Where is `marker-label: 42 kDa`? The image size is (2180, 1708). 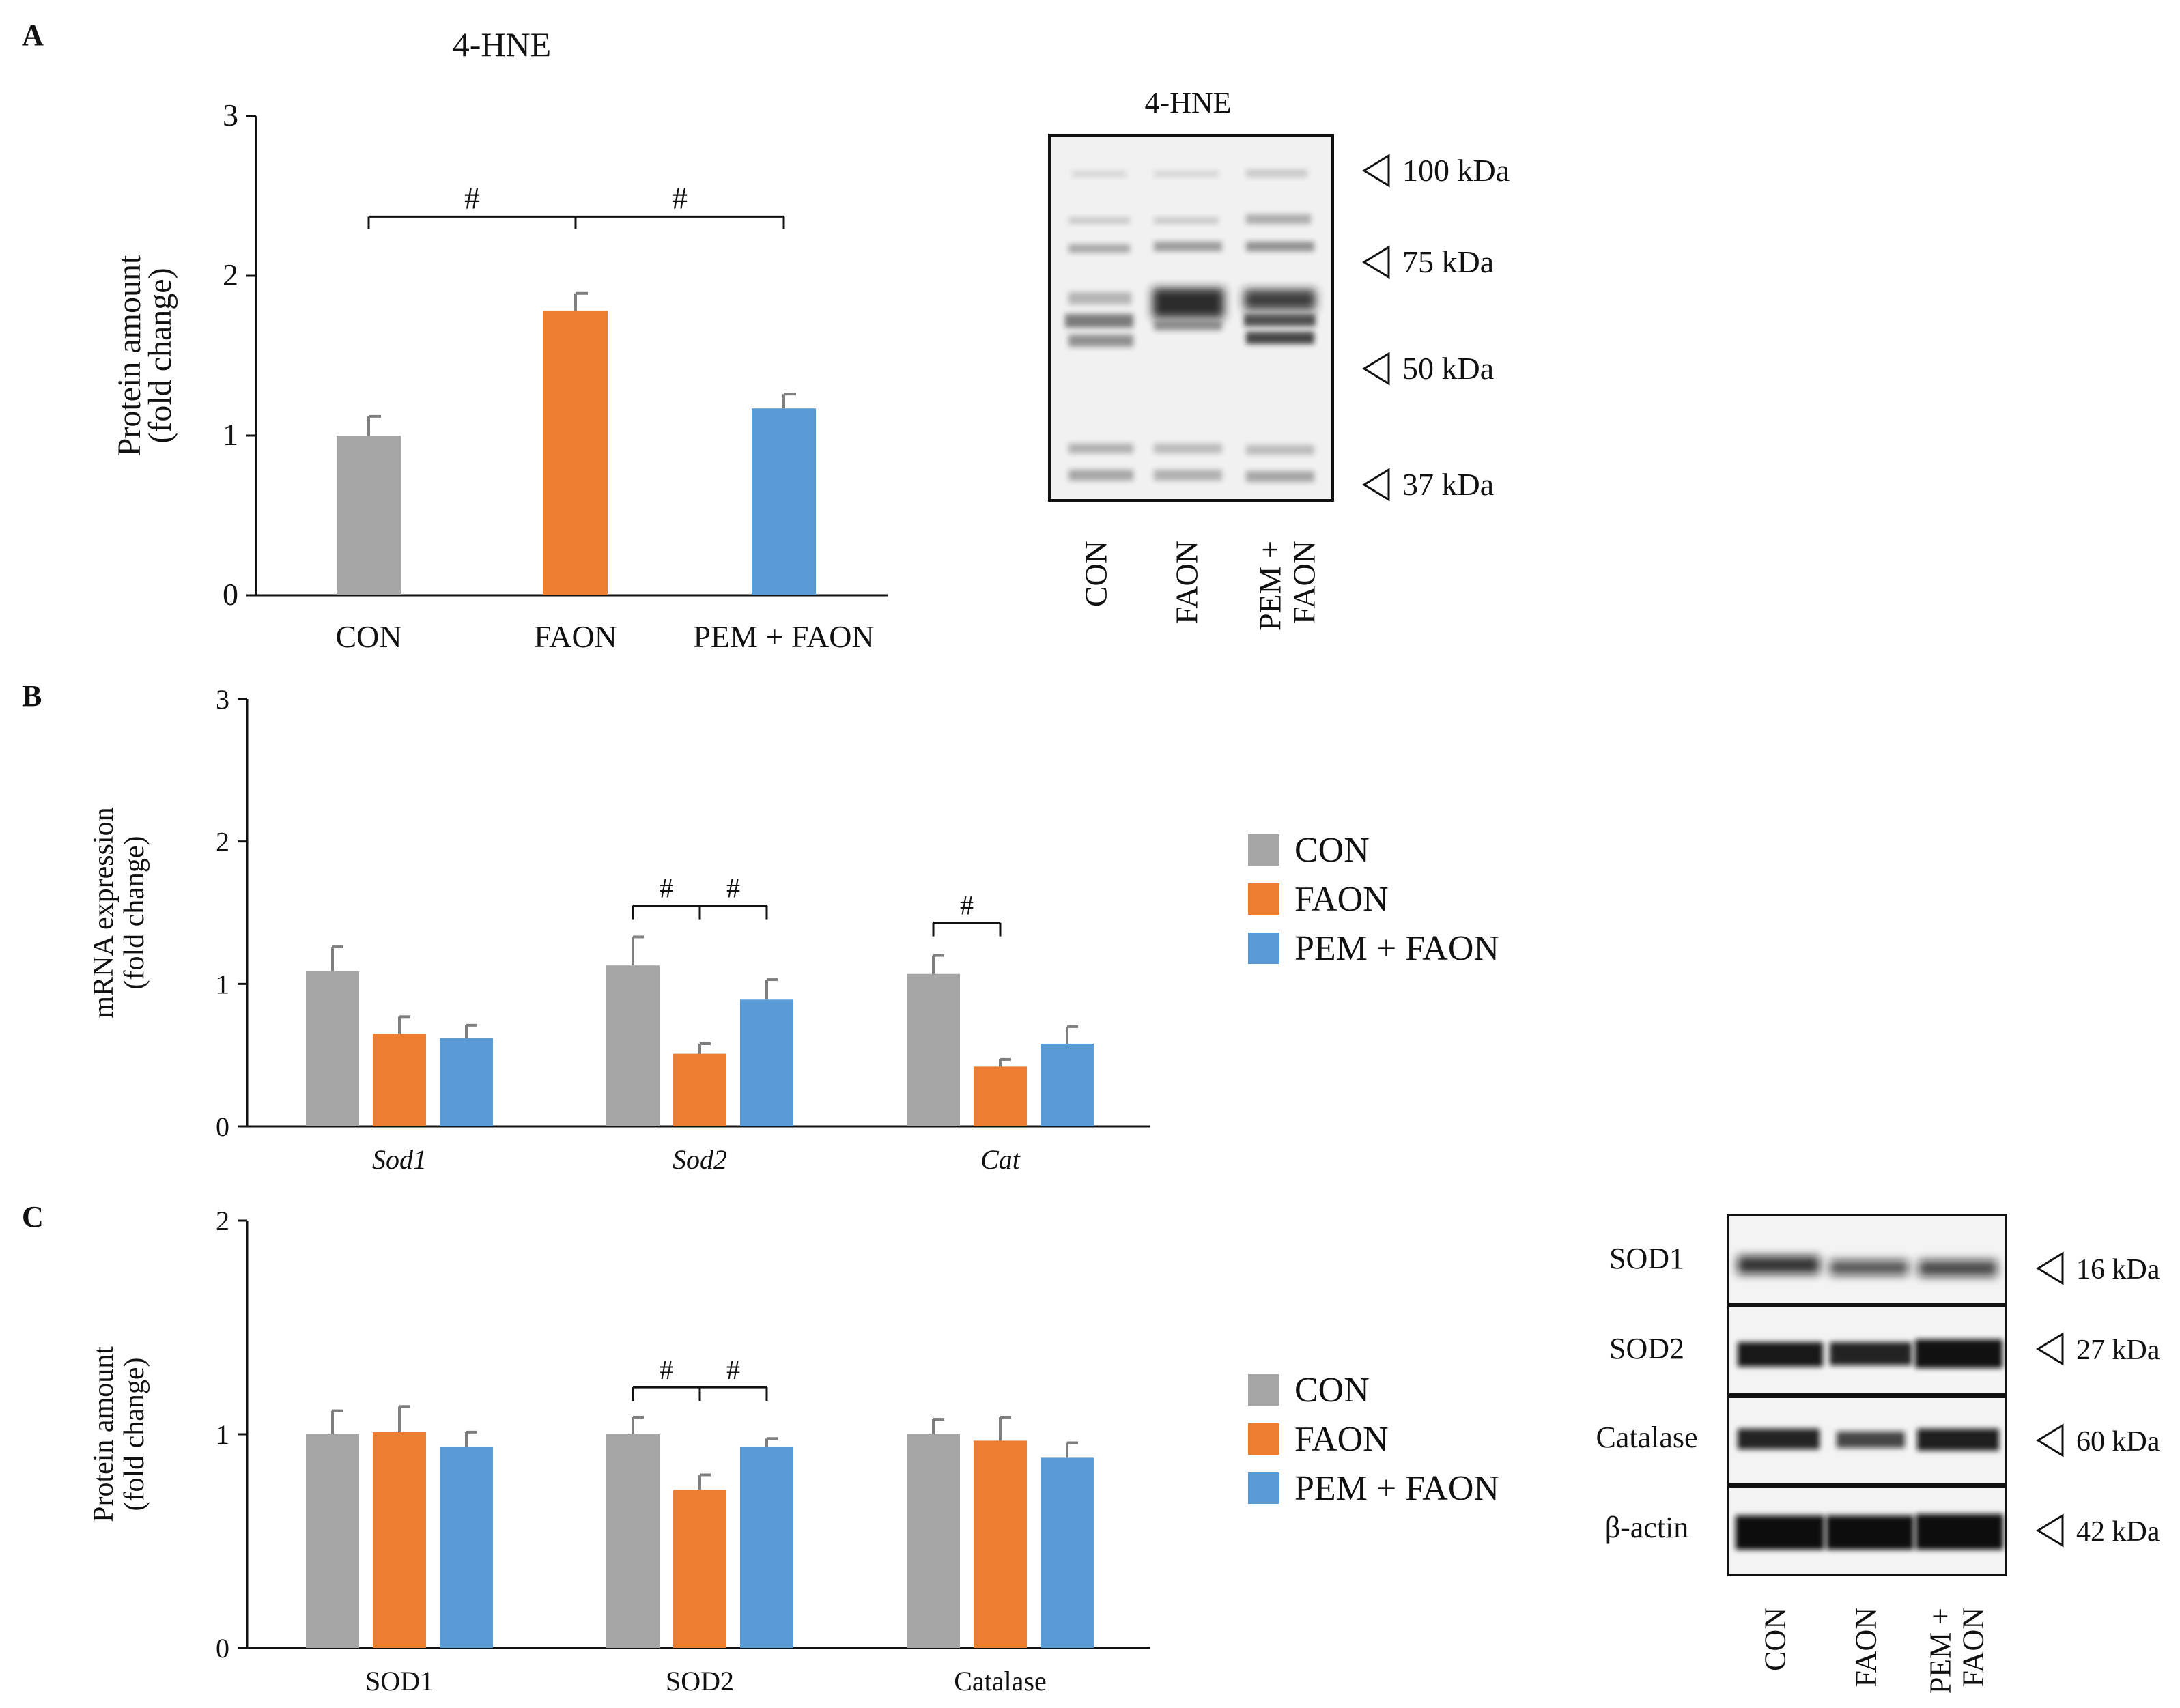 marker-label: 42 kDa is located at coordinates (2118, 1532).